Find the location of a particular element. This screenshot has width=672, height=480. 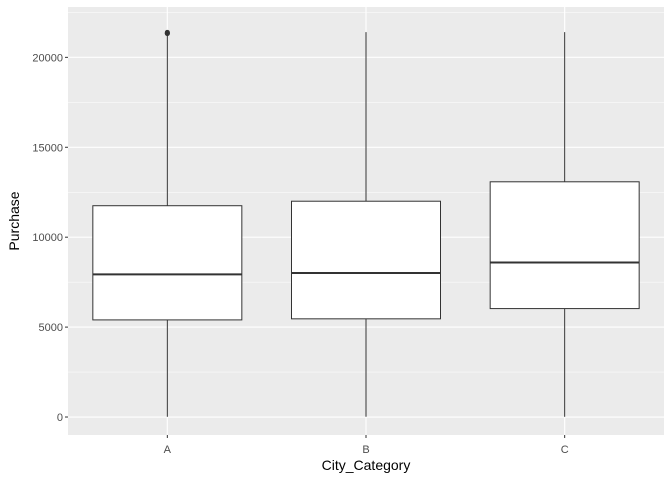

y-tick-label: 0 is located at coordinates (60, 418).